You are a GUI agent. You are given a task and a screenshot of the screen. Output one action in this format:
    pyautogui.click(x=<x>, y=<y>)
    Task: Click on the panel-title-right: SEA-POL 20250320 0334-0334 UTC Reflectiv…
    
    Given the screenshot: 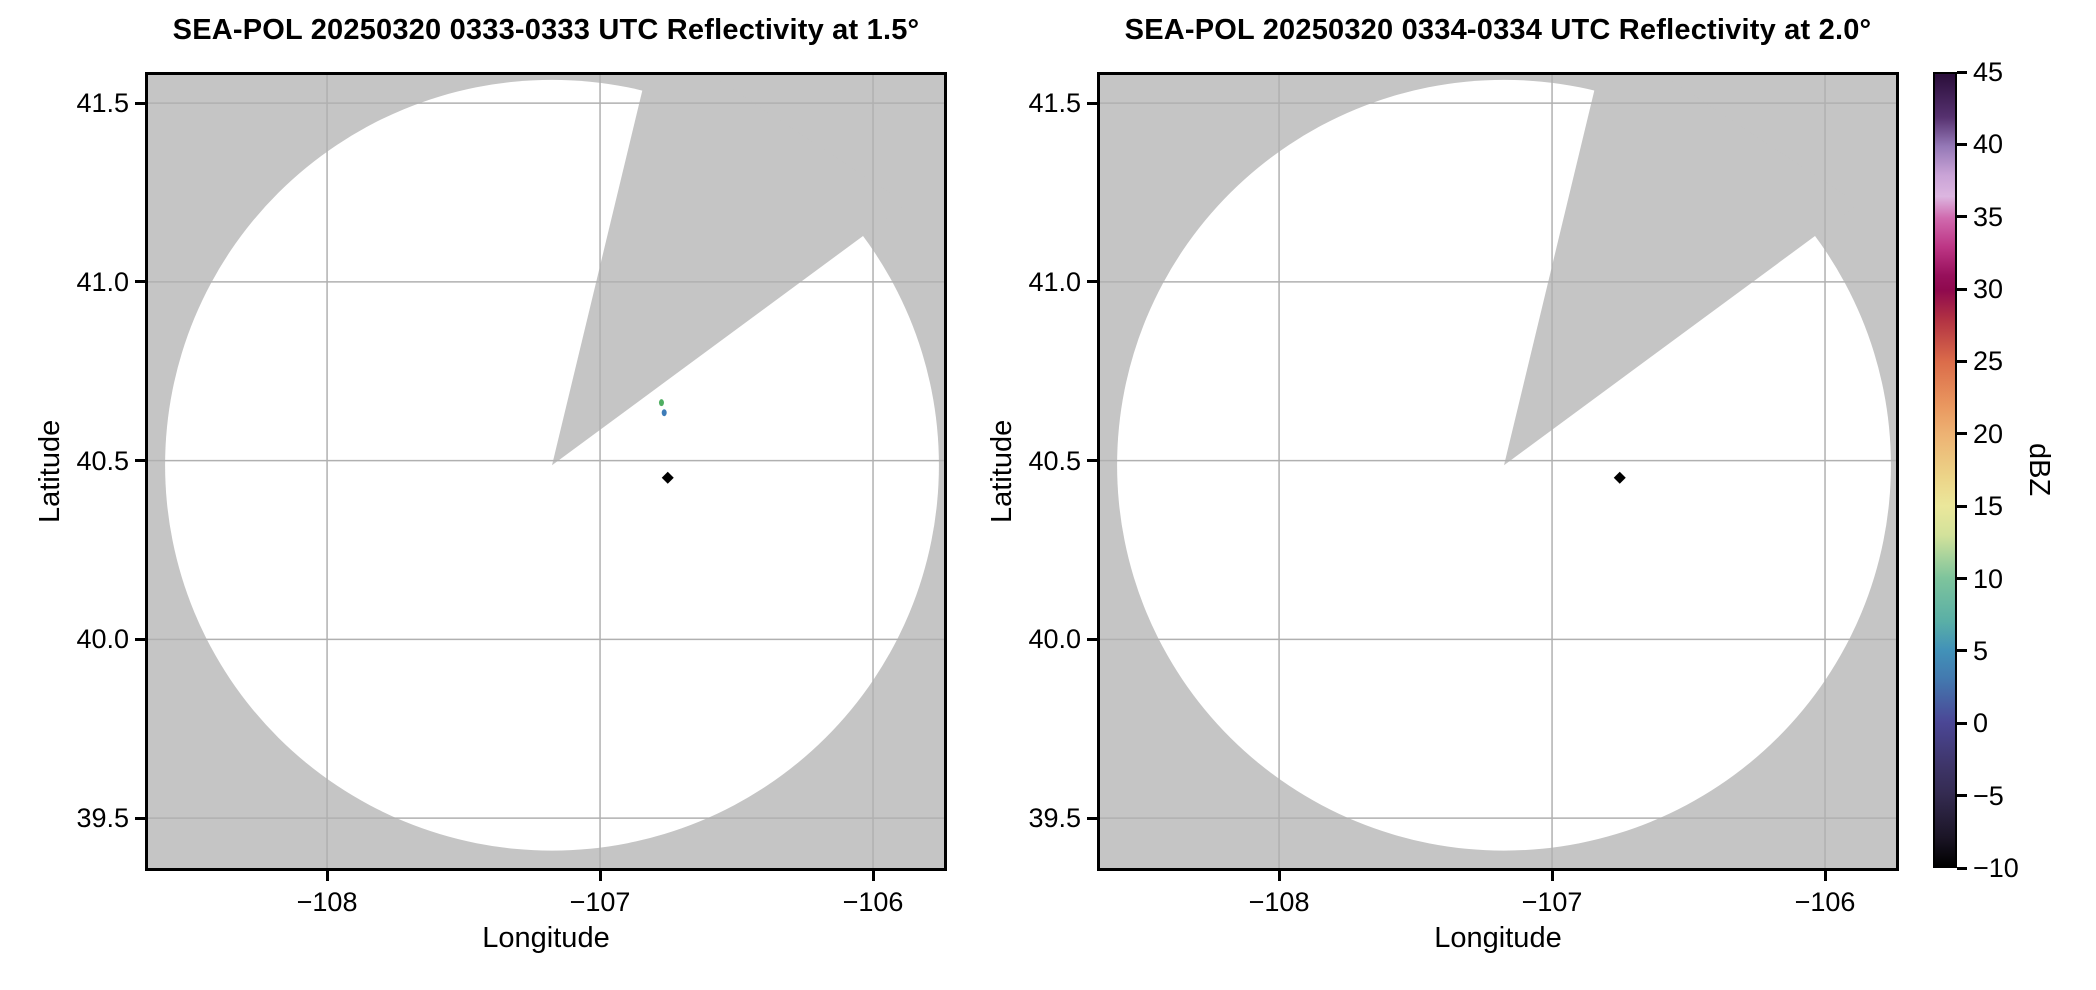 What is the action you would take?
    pyautogui.click(x=1498, y=30)
    